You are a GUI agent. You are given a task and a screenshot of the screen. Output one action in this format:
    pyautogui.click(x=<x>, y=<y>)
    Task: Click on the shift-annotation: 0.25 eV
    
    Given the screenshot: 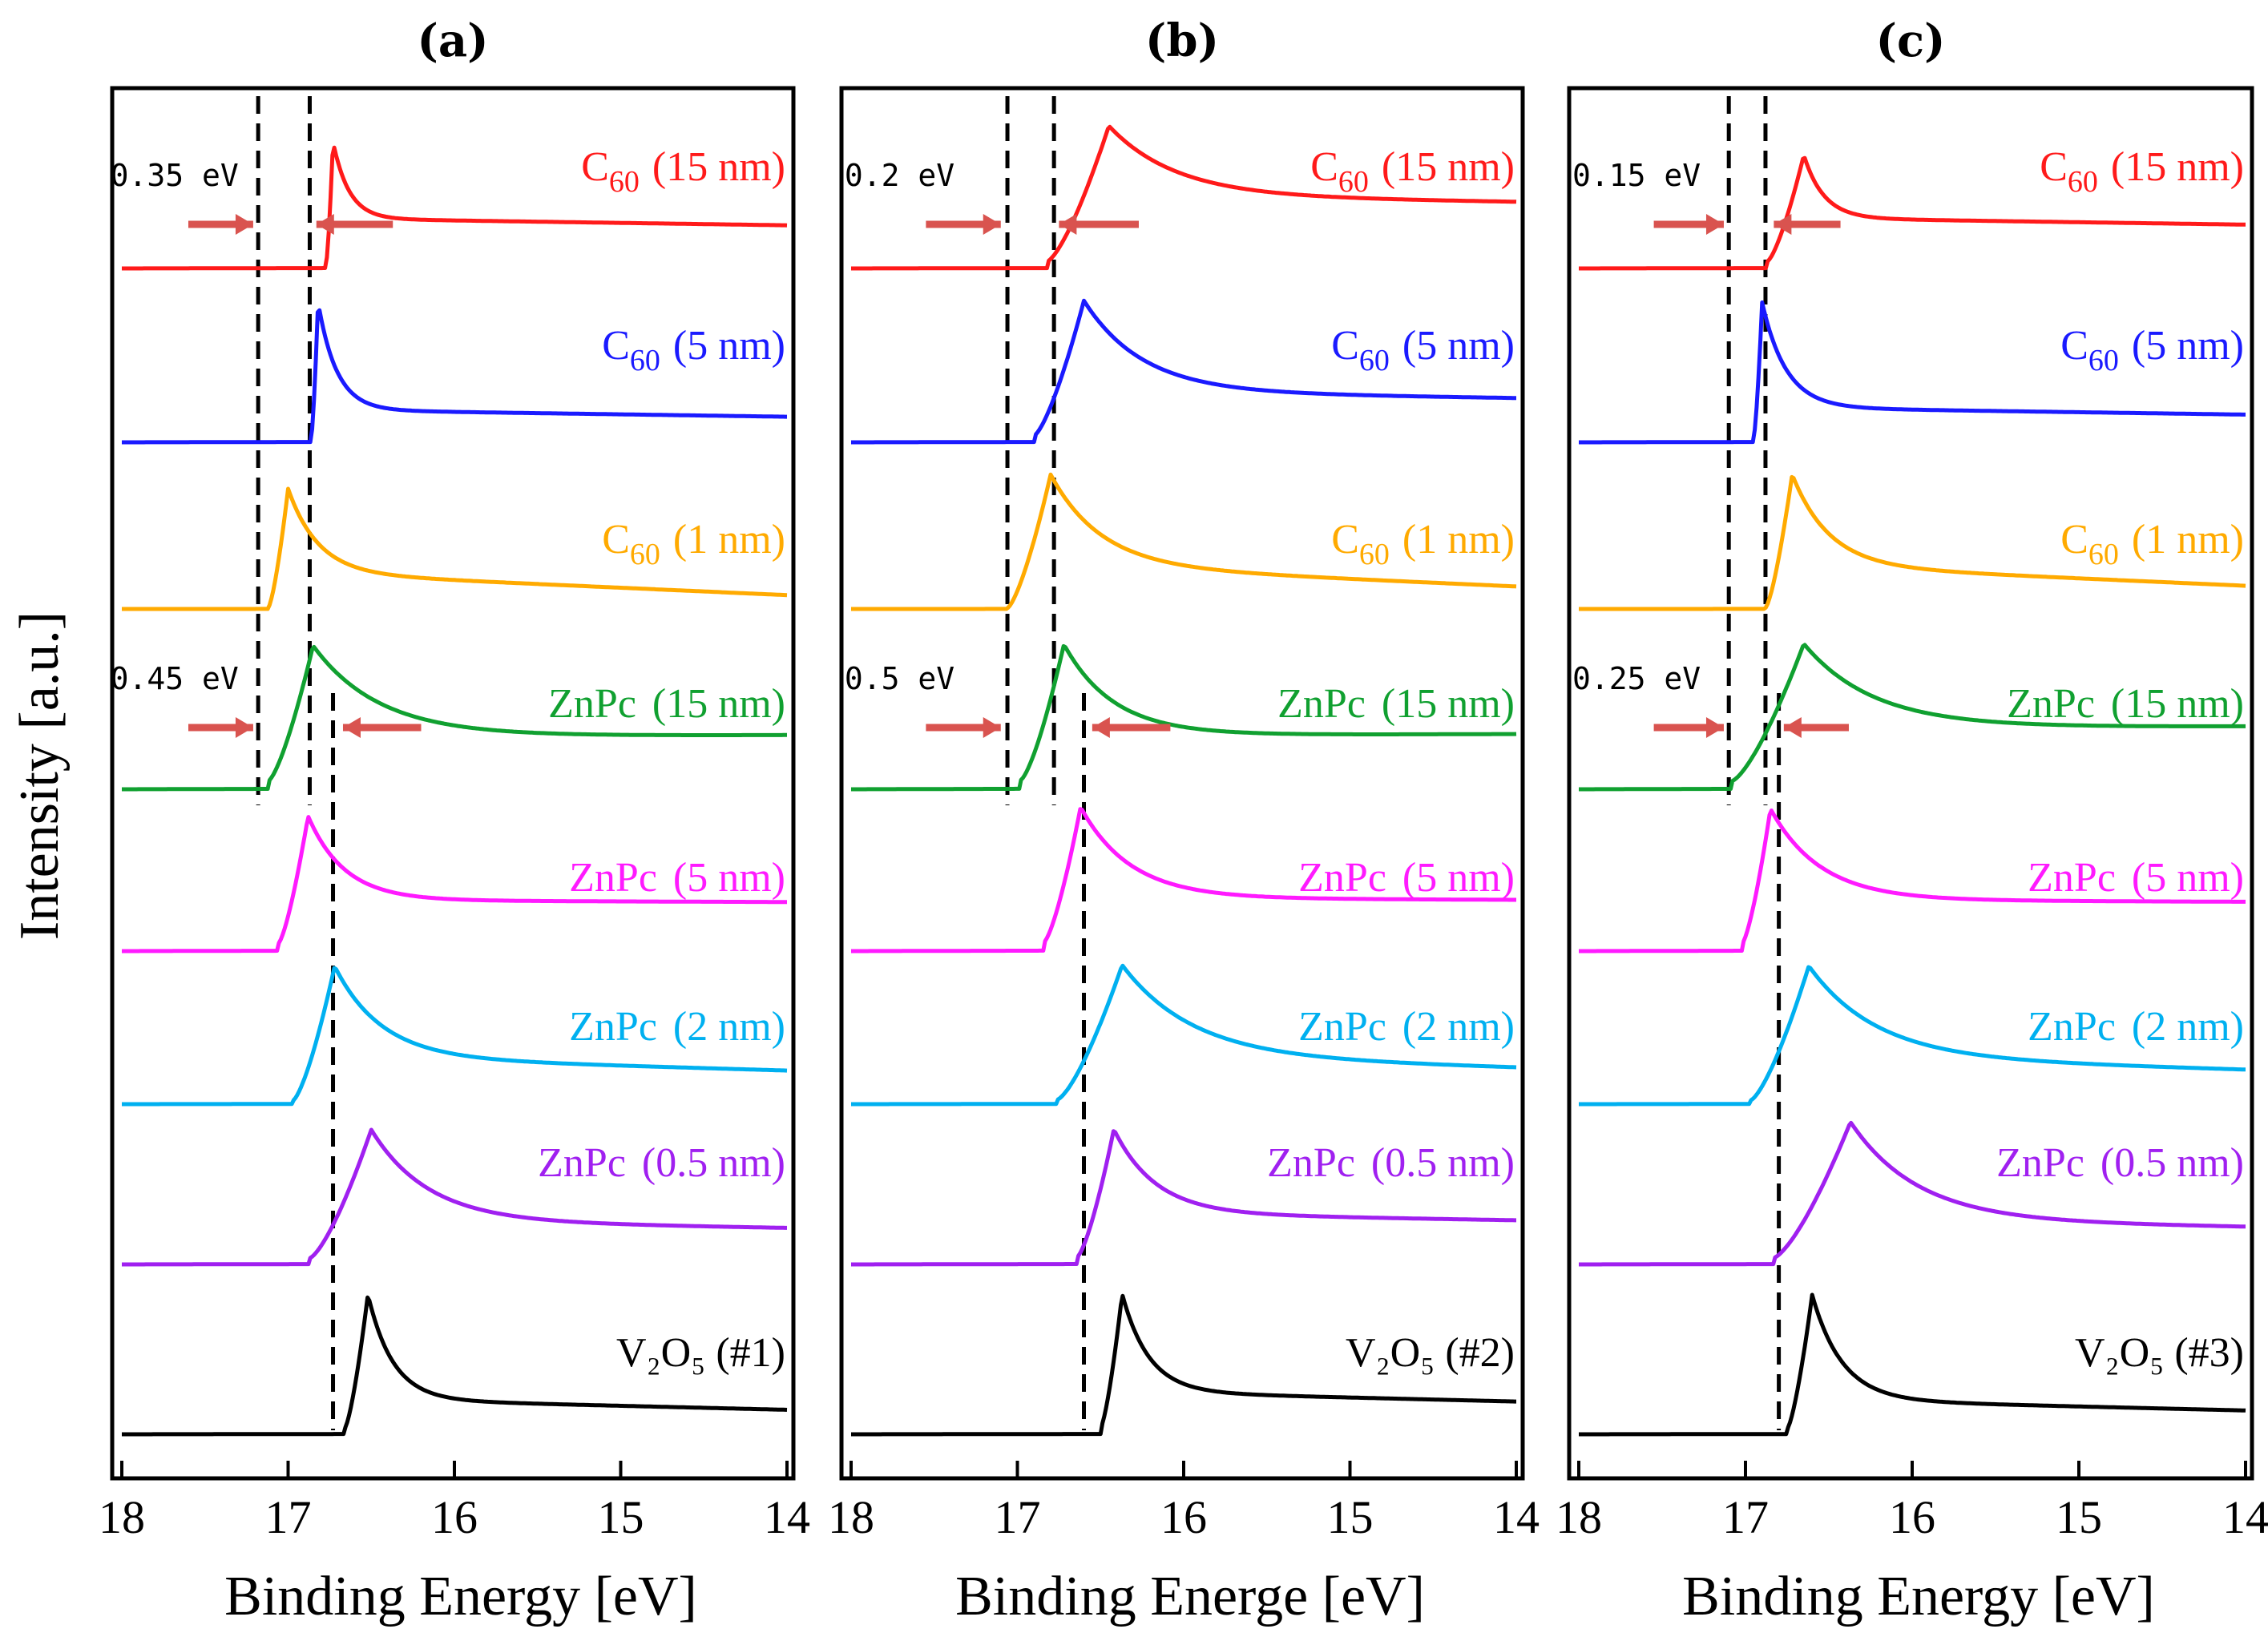 What is the action you would take?
    pyautogui.click(x=1636, y=679)
    